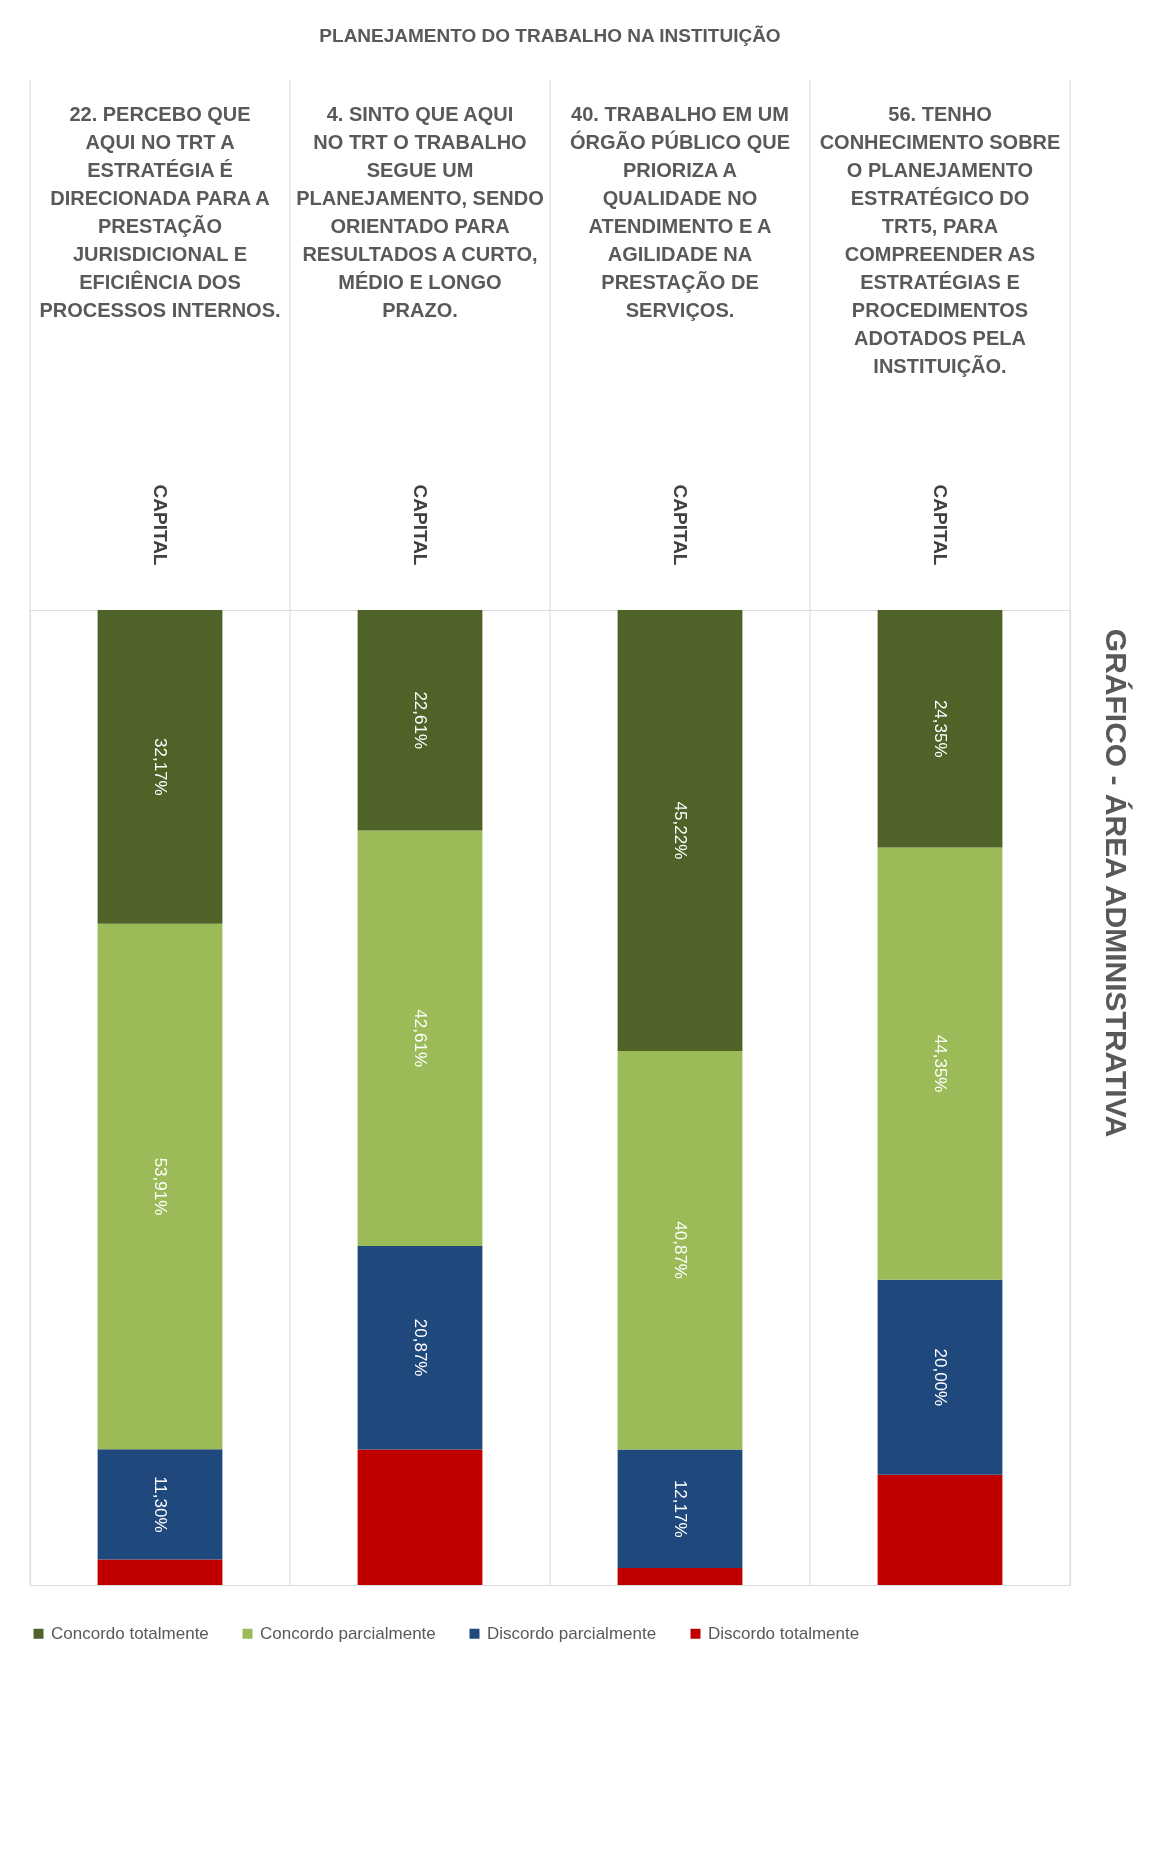  What do you see at coordinates (572, 1633) in the screenshot?
I see `legend-label: Discordo parcialmente` at bounding box center [572, 1633].